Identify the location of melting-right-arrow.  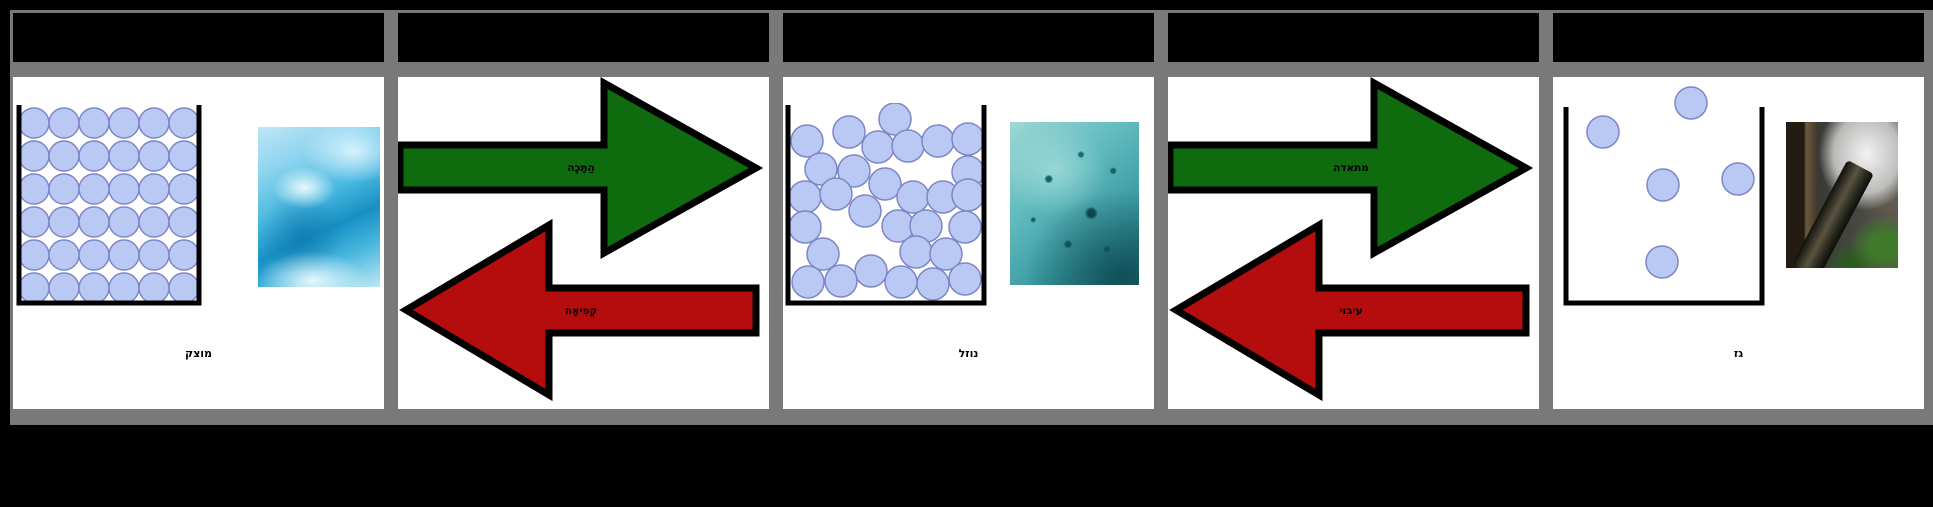
(581, 168).